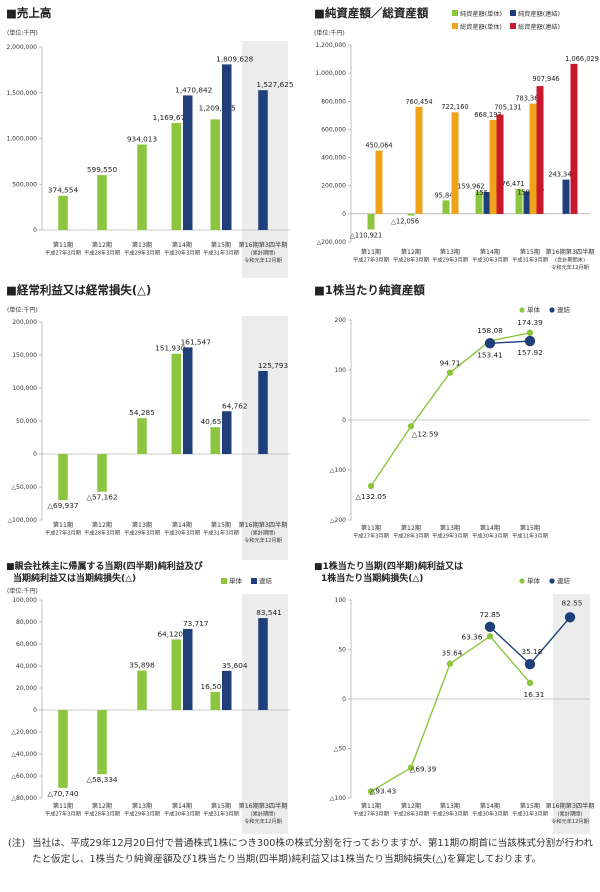 The height and width of the screenshot is (892, 600). Describe the element at coordinates (24, 754) in the screenshot. I see `y-tick-label: △40,000` at that location.